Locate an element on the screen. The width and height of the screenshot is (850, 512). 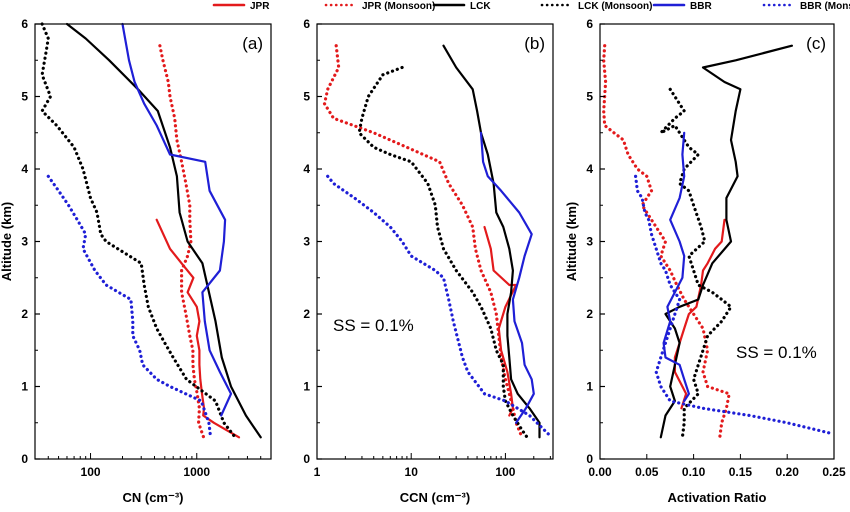
panel-label: (c) is located at coordinates (816, 43).